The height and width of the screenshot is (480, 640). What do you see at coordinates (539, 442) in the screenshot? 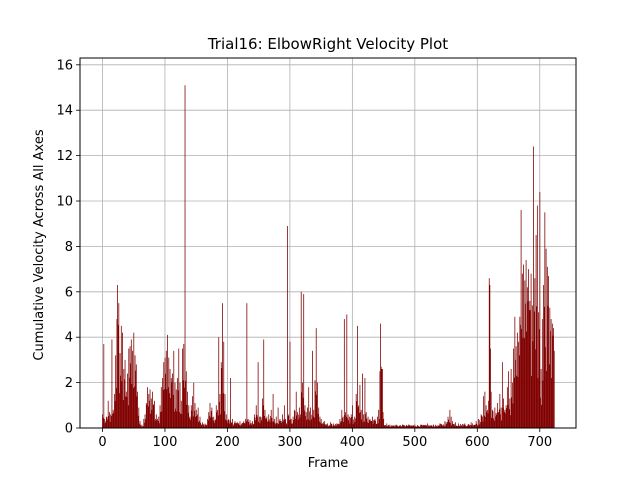
I see `x-tick-label: 700` at bounding box center [539, 442].